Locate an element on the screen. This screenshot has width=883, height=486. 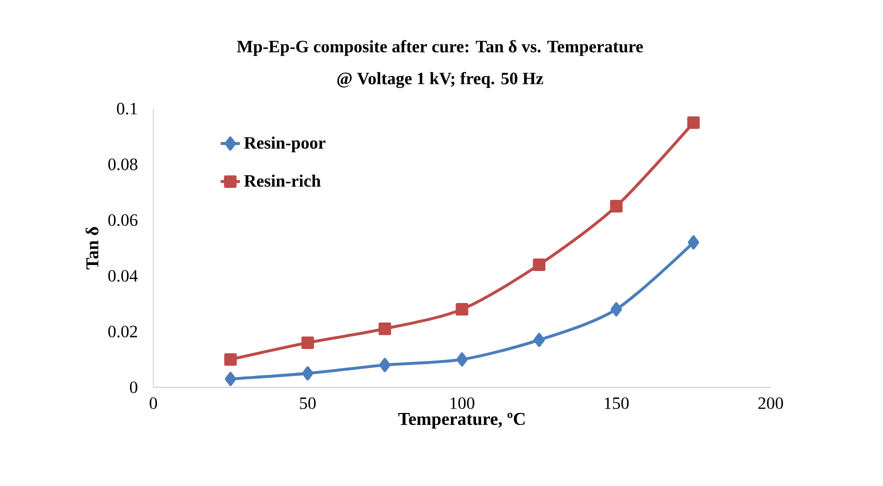
legend-label: Resin-rich is located at coordinates (282, 180).